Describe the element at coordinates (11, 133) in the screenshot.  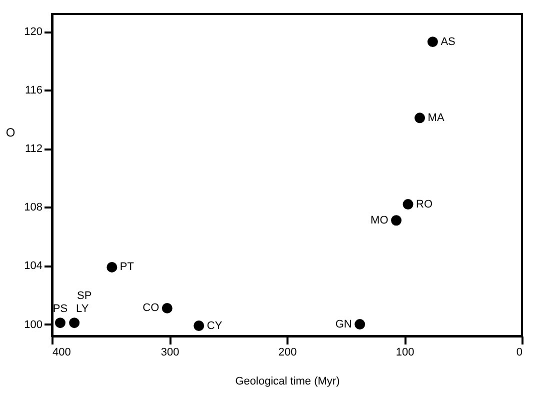
I see `y-axis-title: O` at that location.